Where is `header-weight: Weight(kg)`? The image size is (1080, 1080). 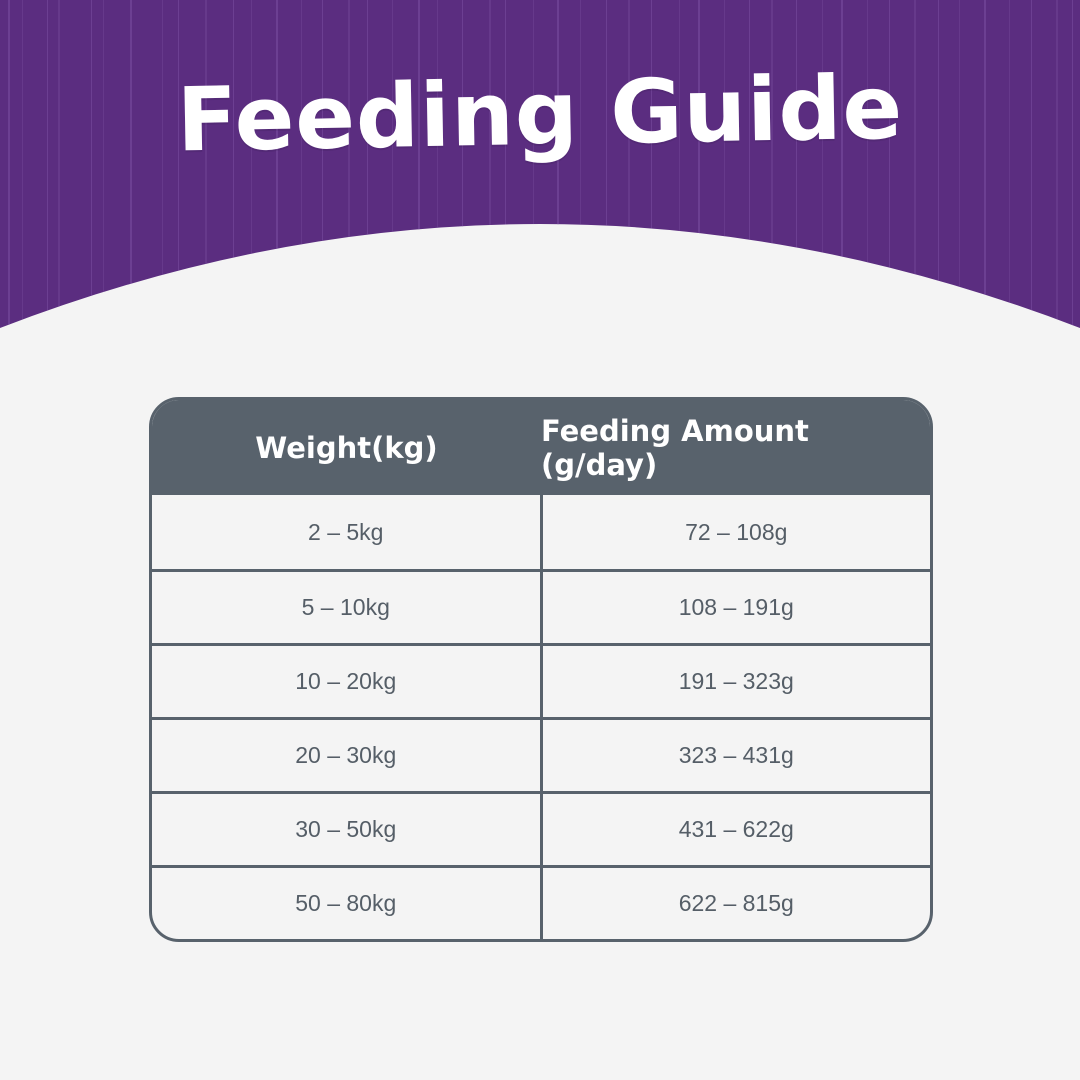 header-weight: Weight(kg) is located at coordinates (346, 447).